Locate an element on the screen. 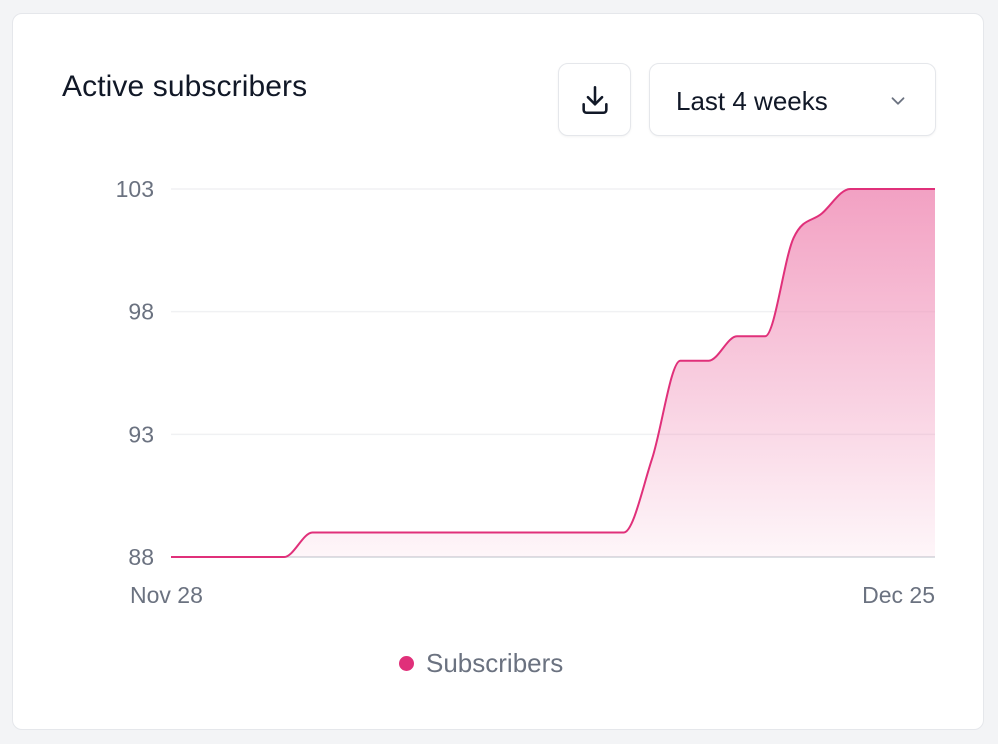  download-icon is located at coordinates (594, 99).